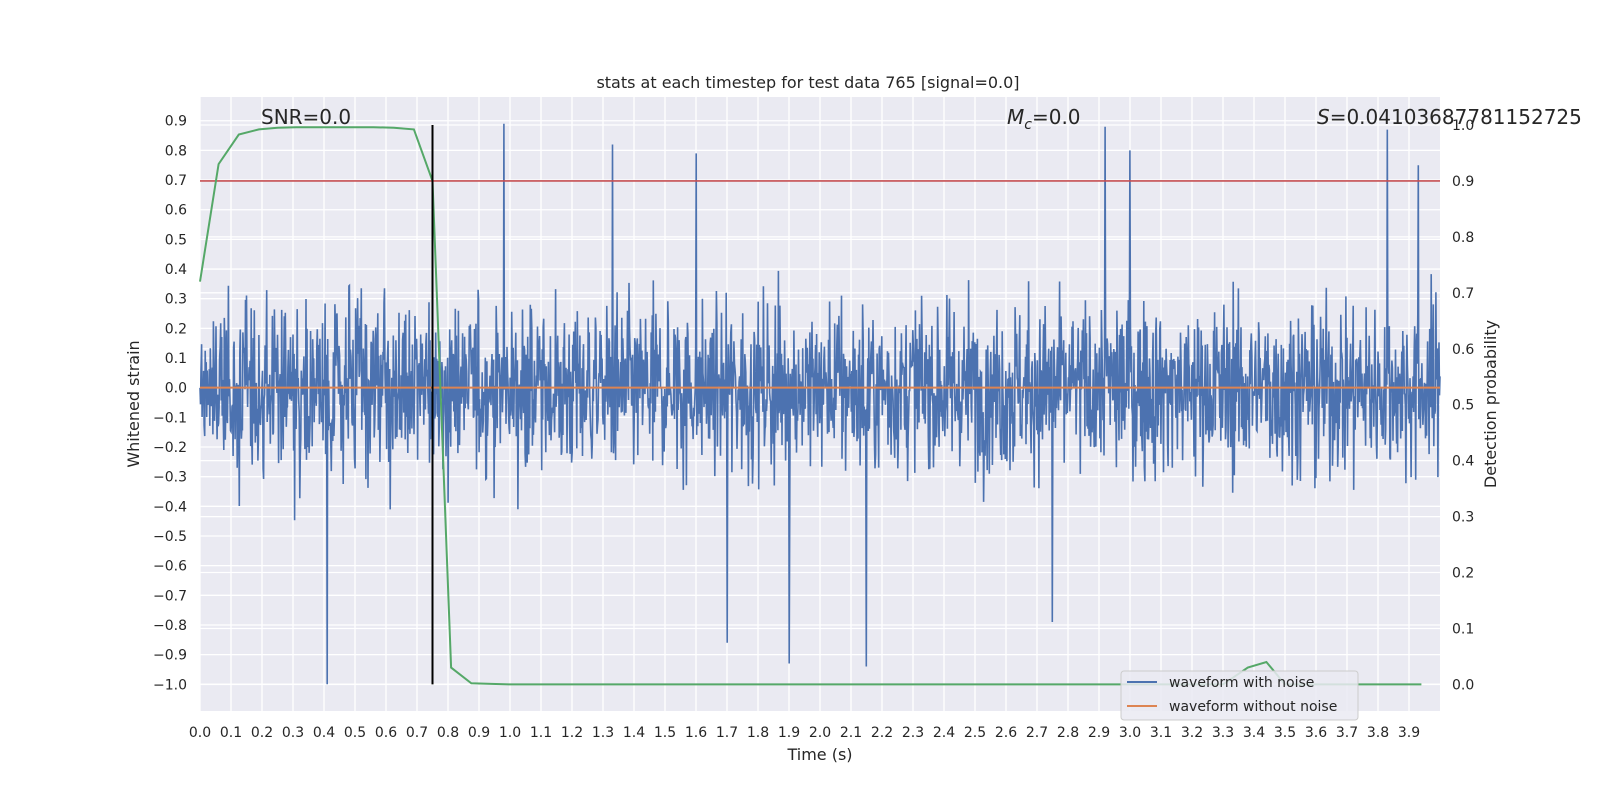  What do you see at coordinates (1223, 733) in the screenshot?
I see `x-tick-label: 3.3` at bounding box center [1223, 733].